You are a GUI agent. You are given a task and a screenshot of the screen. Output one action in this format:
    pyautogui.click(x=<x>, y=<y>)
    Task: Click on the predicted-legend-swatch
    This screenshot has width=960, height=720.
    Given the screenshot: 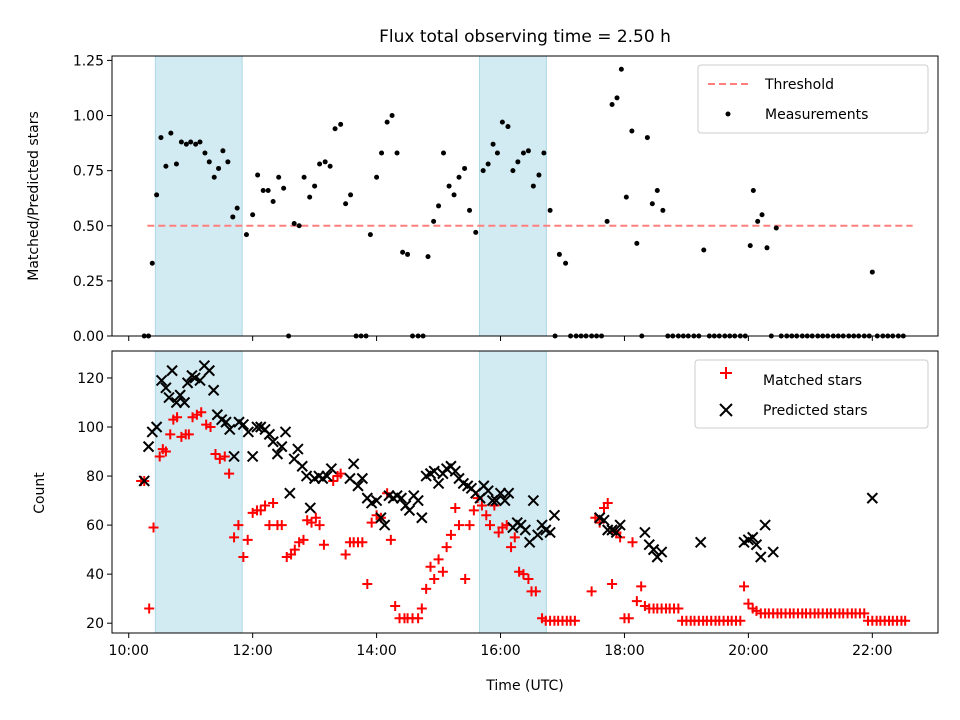 What is the action you would take?
    pyautogui.click(x=726, y=410)
    